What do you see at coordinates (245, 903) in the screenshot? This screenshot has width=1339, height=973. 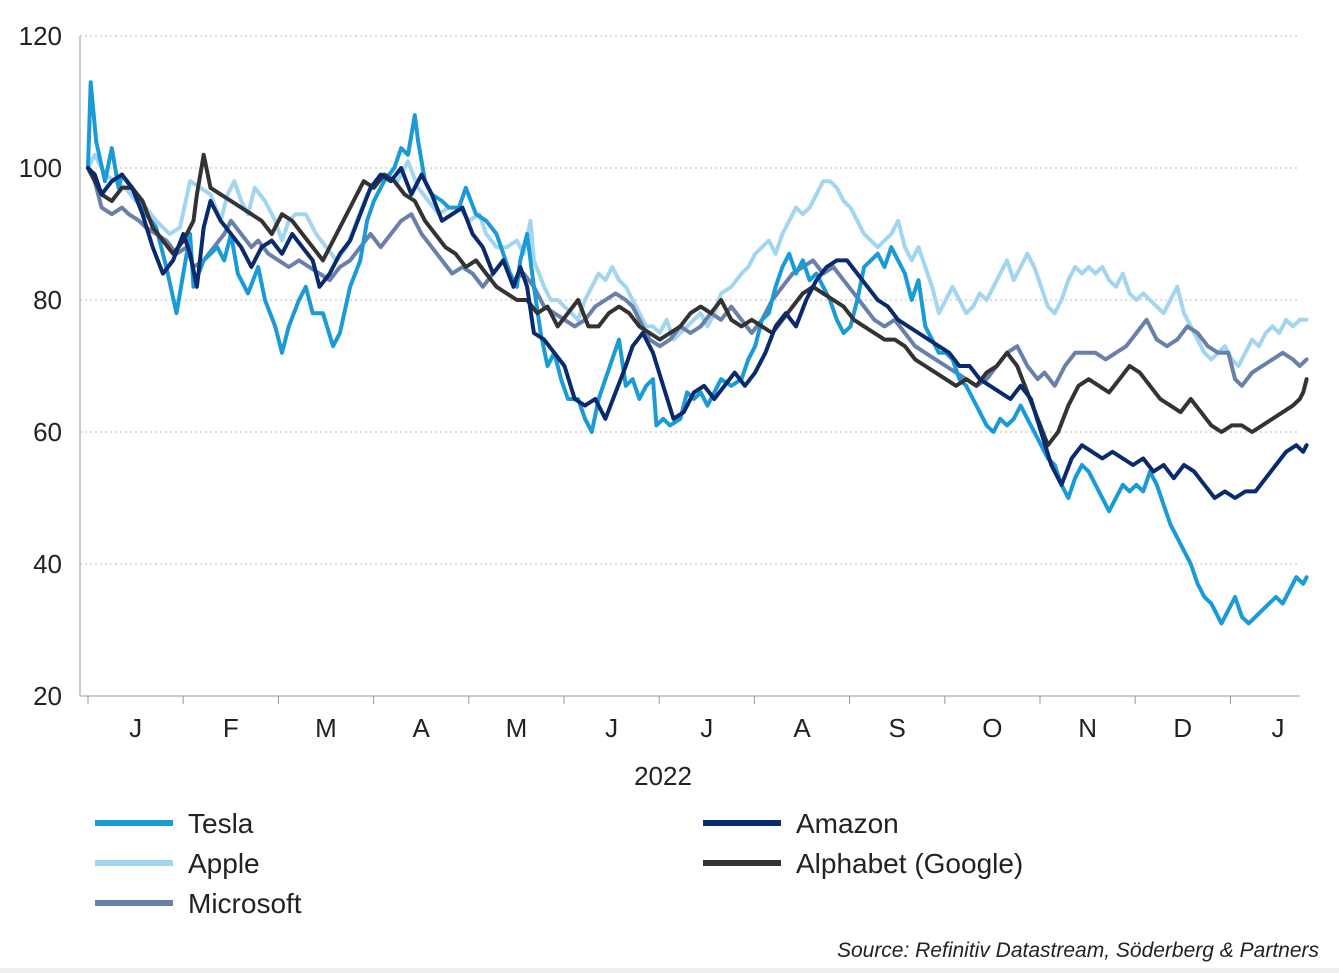 I see `legend-label-microsoft: Microsoft` at bounding box center [245, 903].